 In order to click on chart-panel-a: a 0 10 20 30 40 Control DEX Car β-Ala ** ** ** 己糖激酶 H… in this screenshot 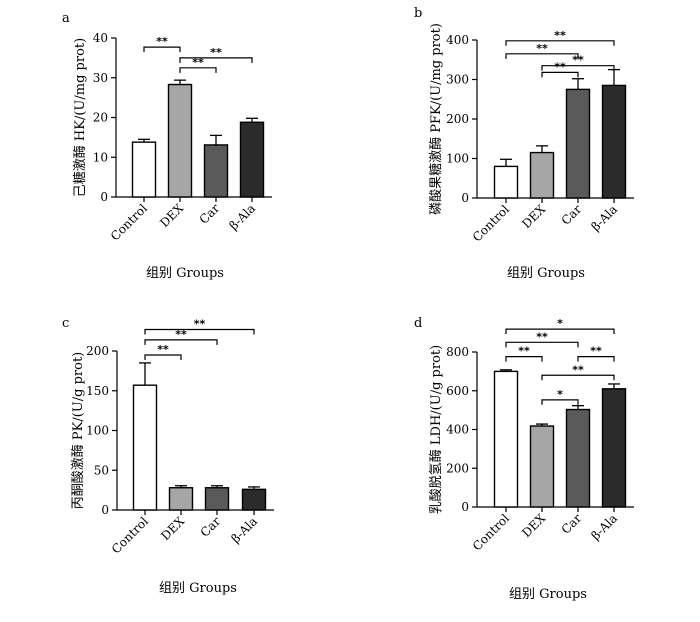, I will do `click(167, 146)`.